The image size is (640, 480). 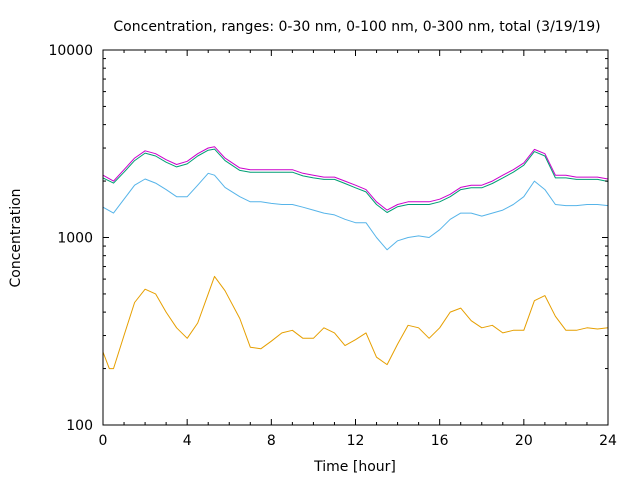 I want to click on x-tick-label: 4, so click(x=187, y=441).